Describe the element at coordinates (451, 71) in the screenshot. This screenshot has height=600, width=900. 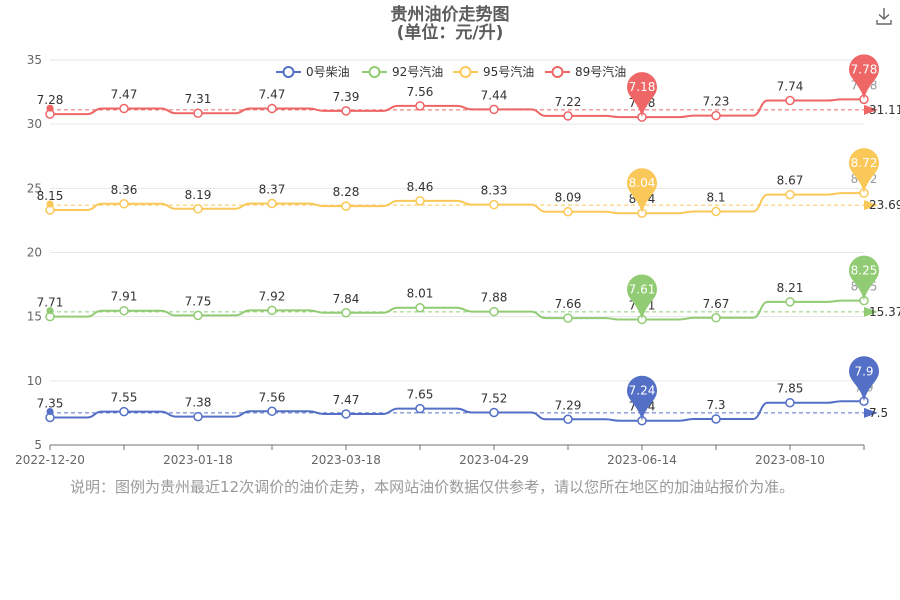
I see `legend: 0号柴油 92号汽油 95号汽油 89号汽油` at that location.